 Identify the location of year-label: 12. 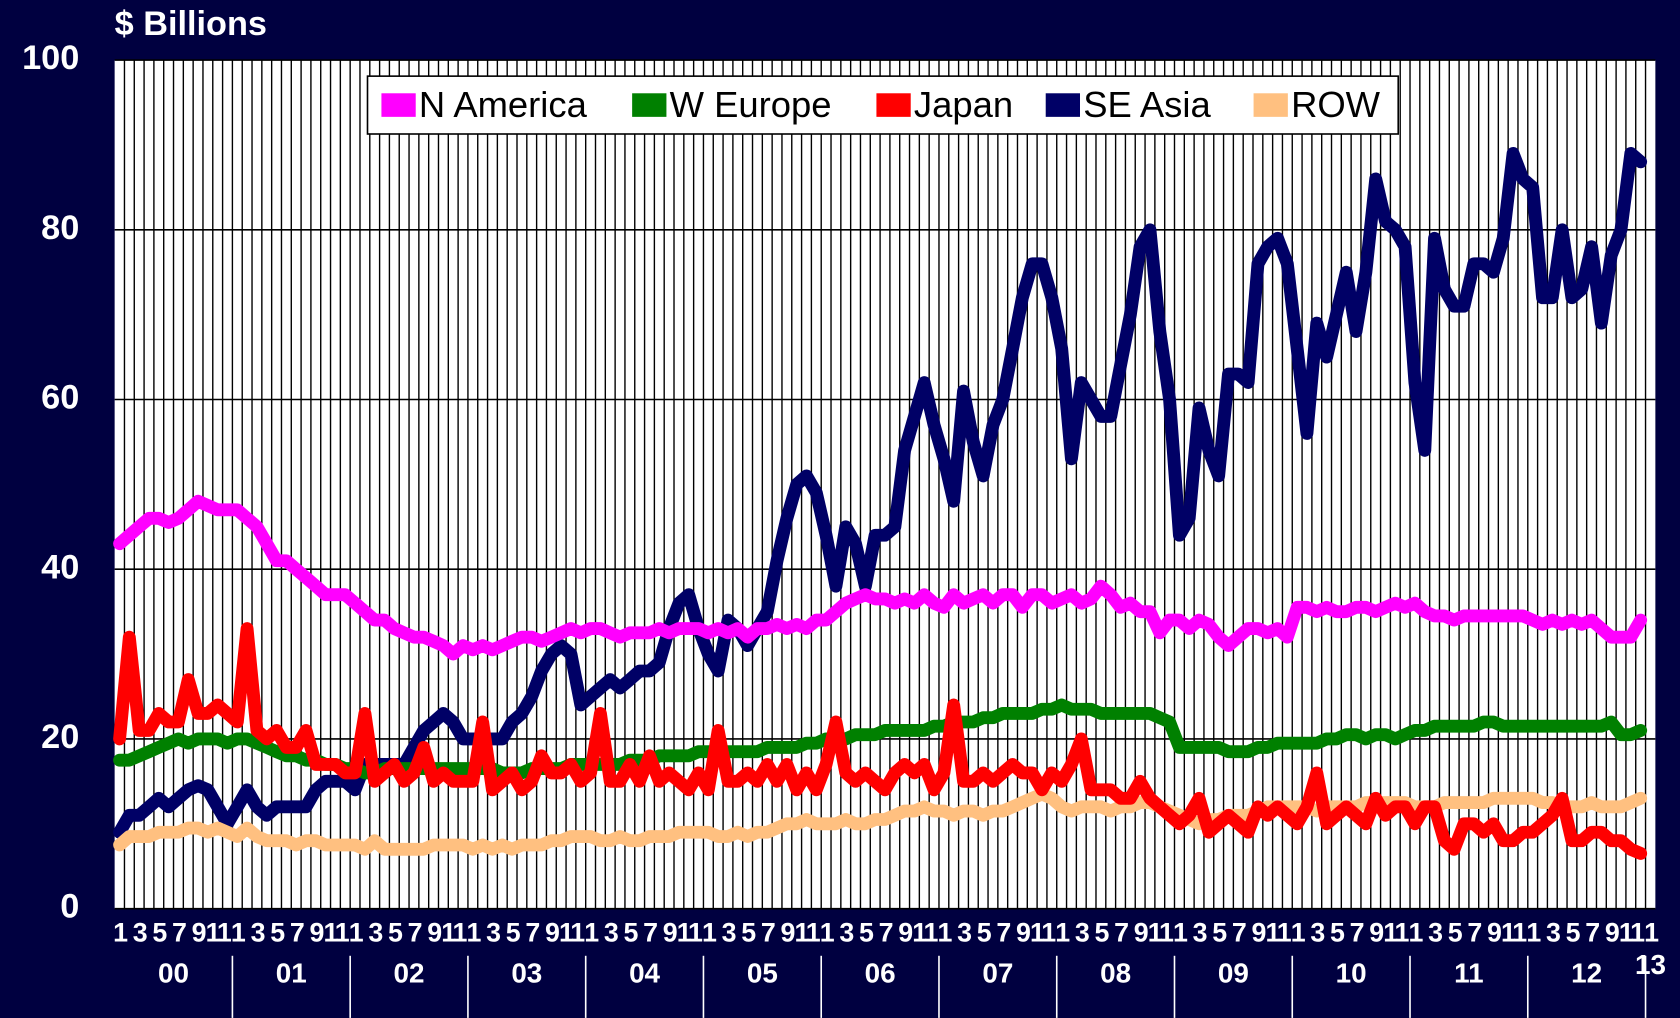
(1586, 972).